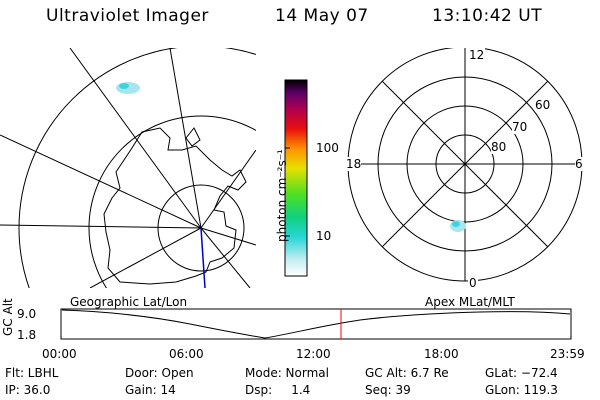 The image size is (600, 400). I want to click on timeline-tick-4: 23:59, so click(567, 354).